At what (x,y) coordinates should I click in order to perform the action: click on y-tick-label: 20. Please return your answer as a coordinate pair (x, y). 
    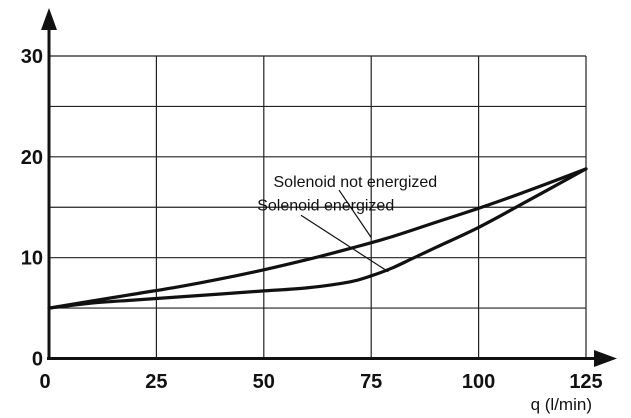
    Looking at the image, I should click on (32, 158).